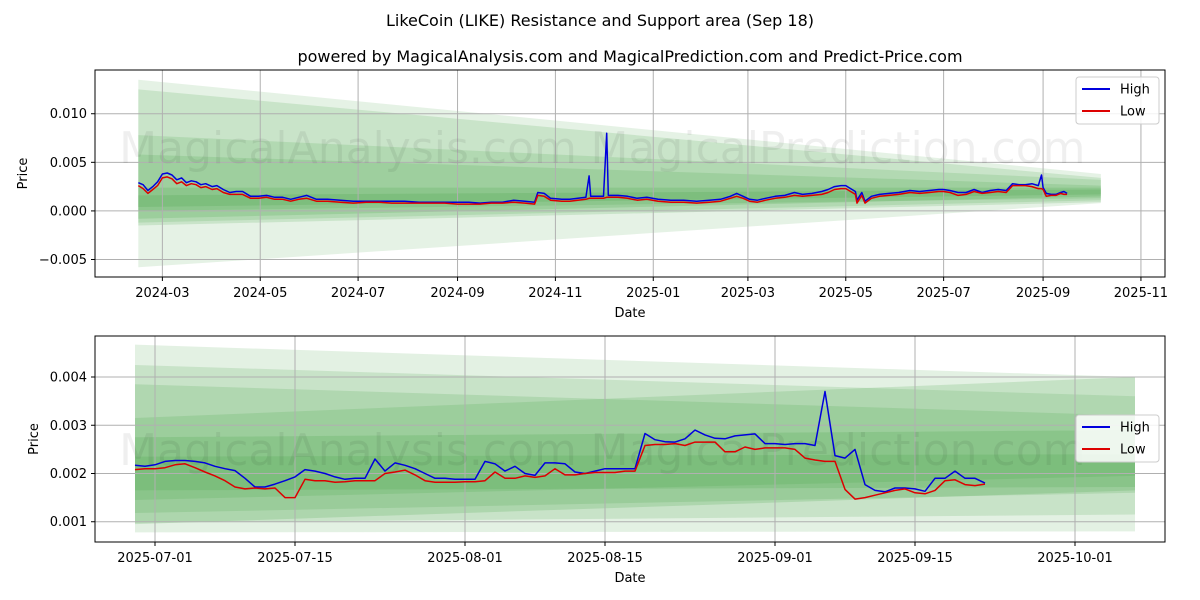  Describe the element at coordinates (457, 293) in the screenshot. I see `x-tick-label: 2024-09` at that location.